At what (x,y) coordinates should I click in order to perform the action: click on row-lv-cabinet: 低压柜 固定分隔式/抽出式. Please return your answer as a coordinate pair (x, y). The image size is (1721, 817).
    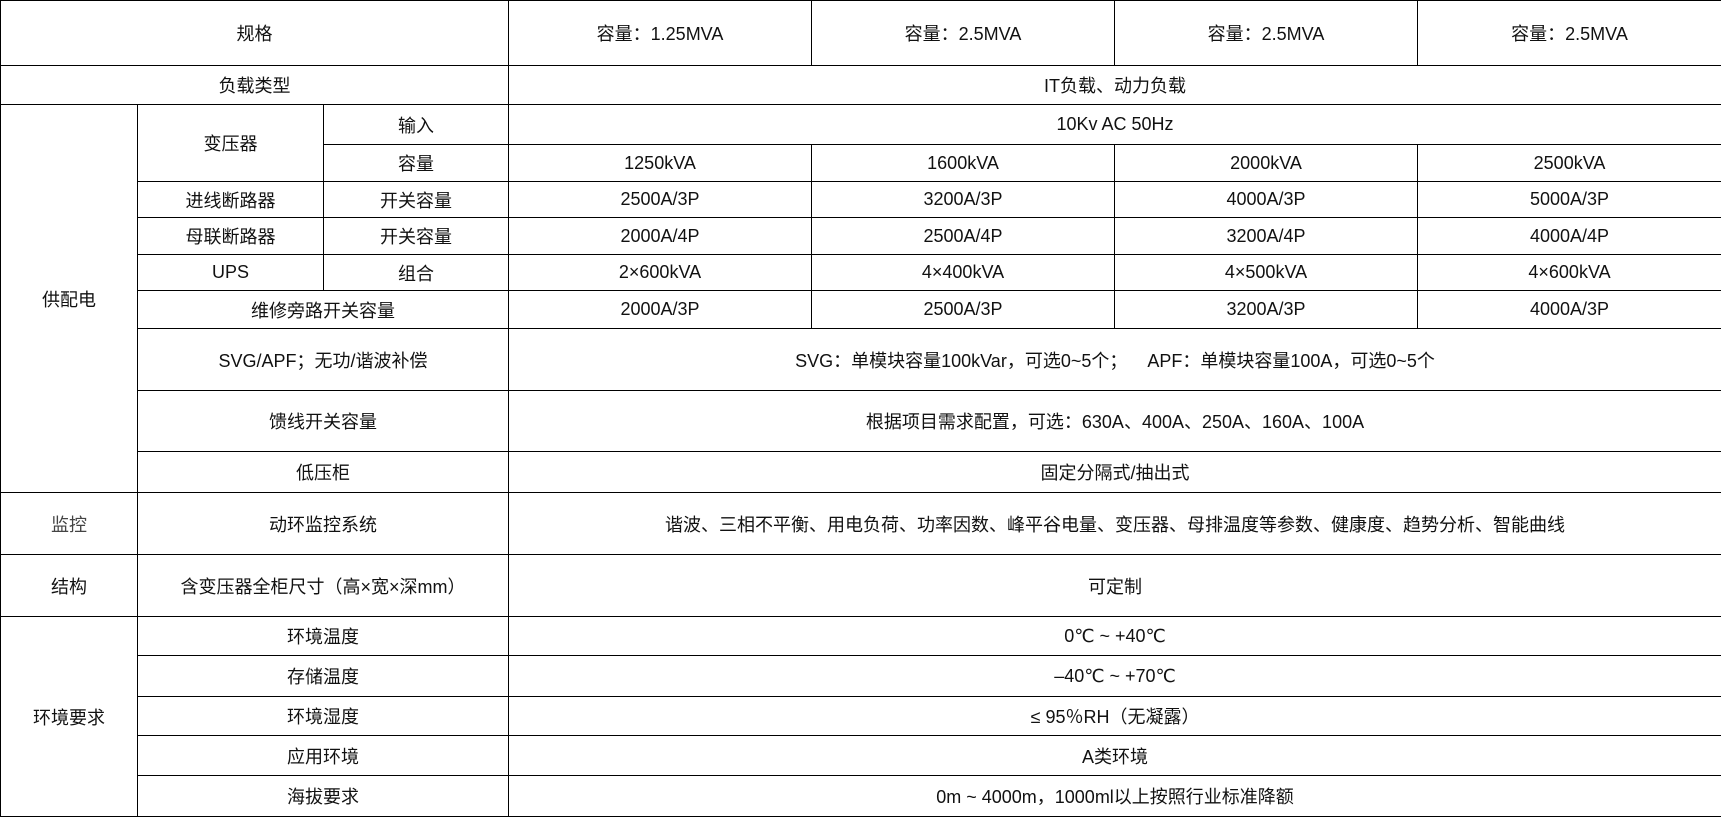
    Looking at the image, I should click on (861, 472).